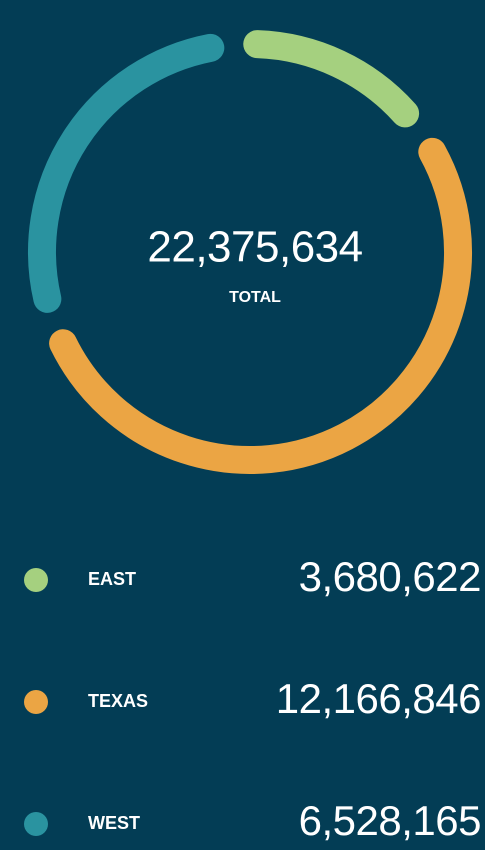 The image size is (485, 850). Describe the element at coordinates (112, 579) in the screenshot. I see `legend-label: EAST` at that location.